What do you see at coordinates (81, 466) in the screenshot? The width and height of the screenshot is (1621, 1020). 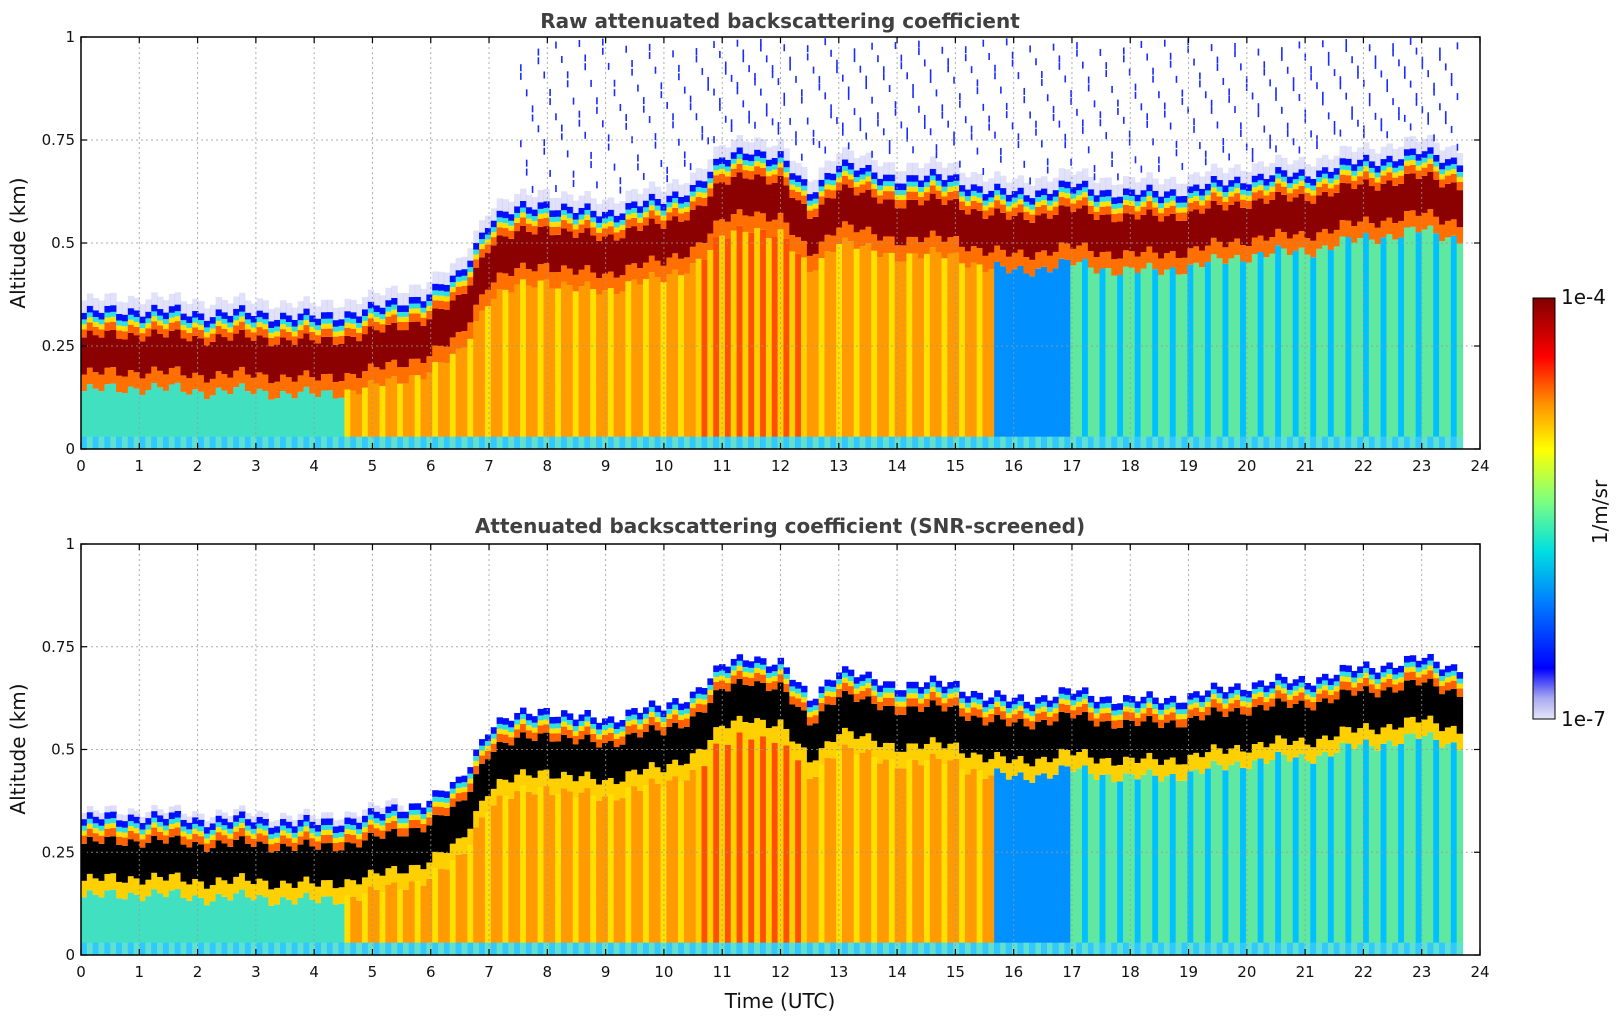 I see `x-tick-label: 0` at bounding box center [81, 466].